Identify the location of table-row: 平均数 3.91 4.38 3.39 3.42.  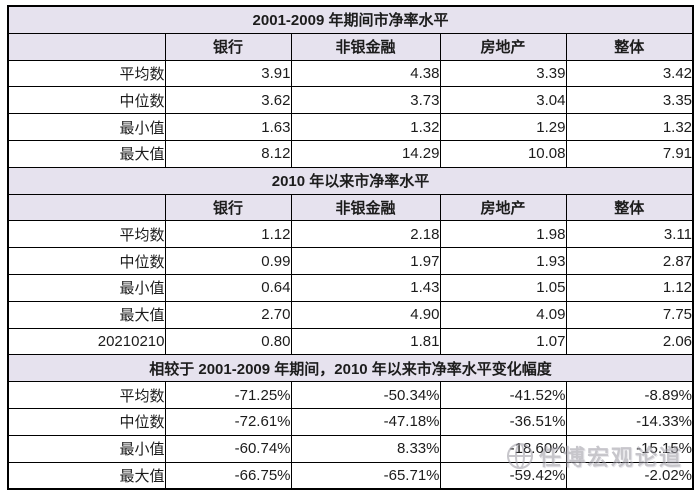
(350, 73).